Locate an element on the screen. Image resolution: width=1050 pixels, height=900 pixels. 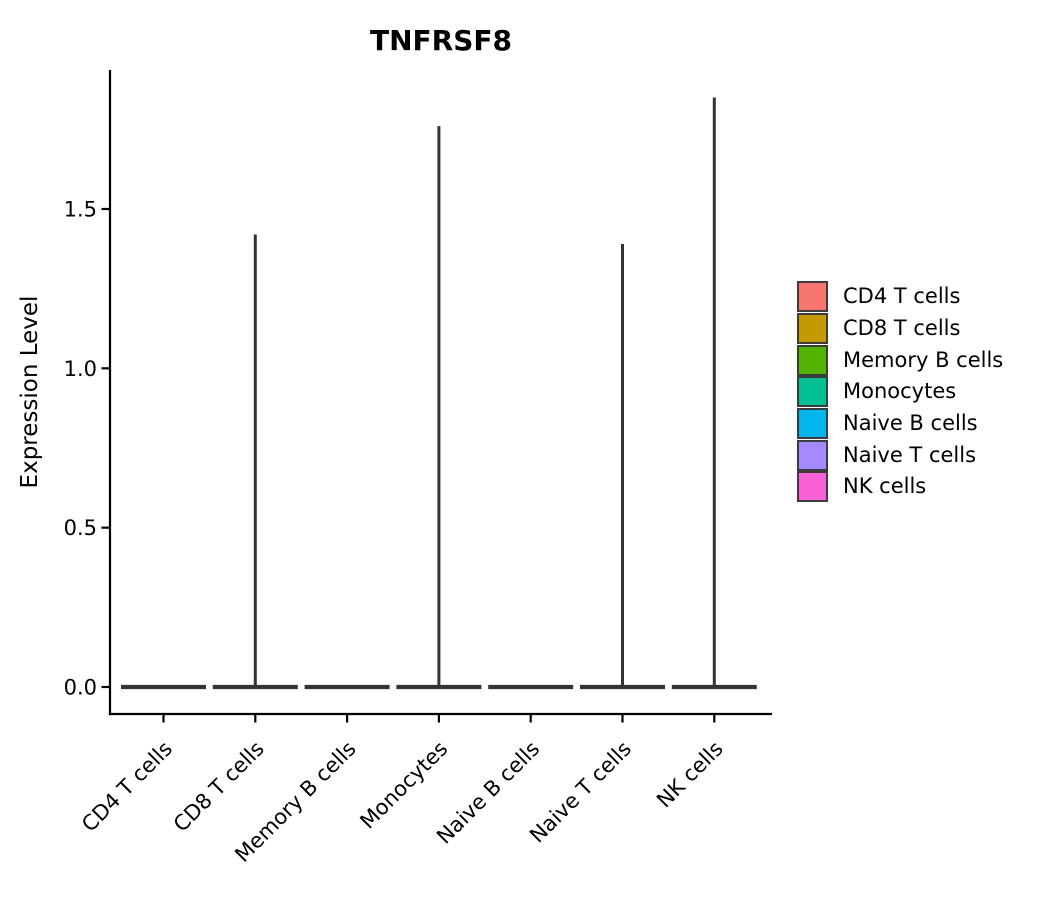
legend-label: Memory B cells is located at coordinates (923, 359).